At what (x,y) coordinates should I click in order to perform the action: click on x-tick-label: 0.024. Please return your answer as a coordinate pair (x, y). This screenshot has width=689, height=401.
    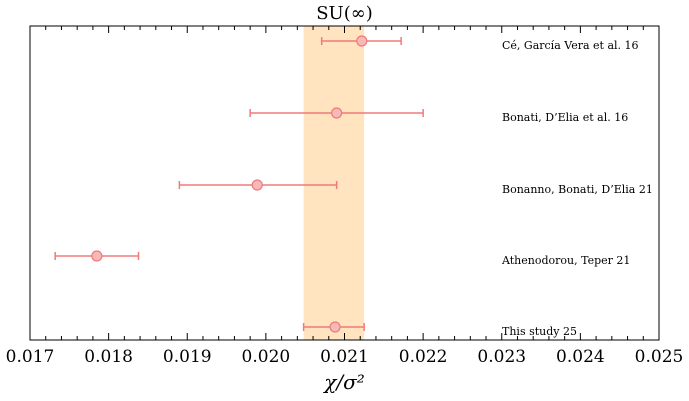
    Looking at the image, I should click on (580, 357).